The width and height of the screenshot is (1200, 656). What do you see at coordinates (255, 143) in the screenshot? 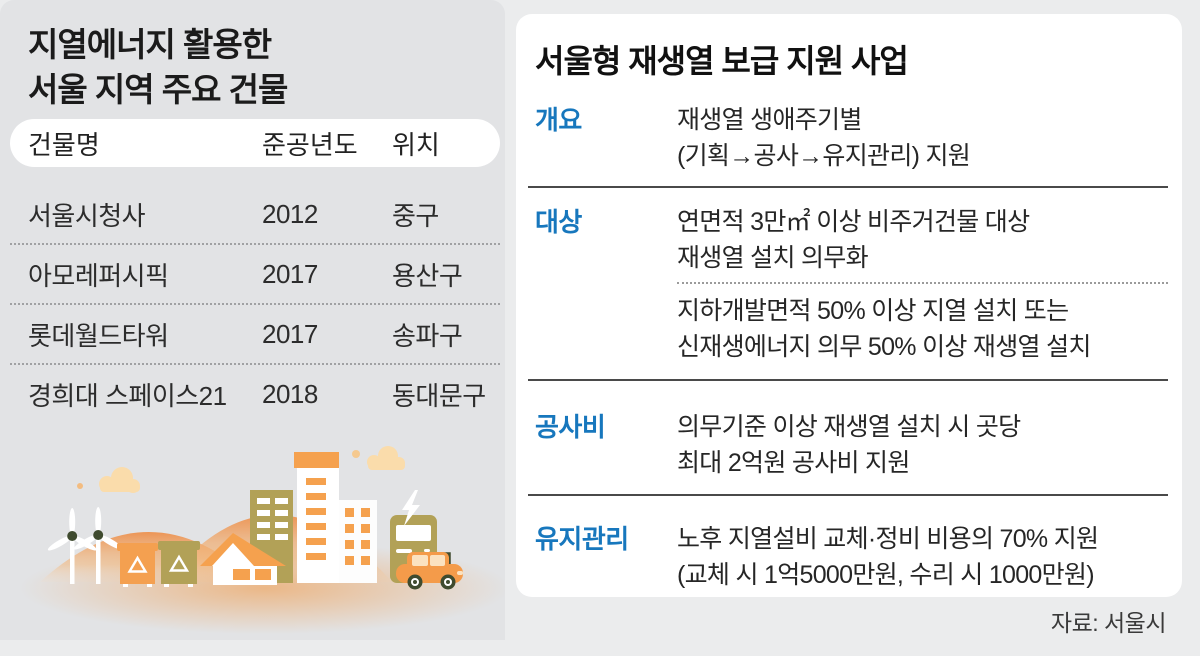
I see `table-header-row: 건물명 준공년도 위치` at bounding box center [255, 143].